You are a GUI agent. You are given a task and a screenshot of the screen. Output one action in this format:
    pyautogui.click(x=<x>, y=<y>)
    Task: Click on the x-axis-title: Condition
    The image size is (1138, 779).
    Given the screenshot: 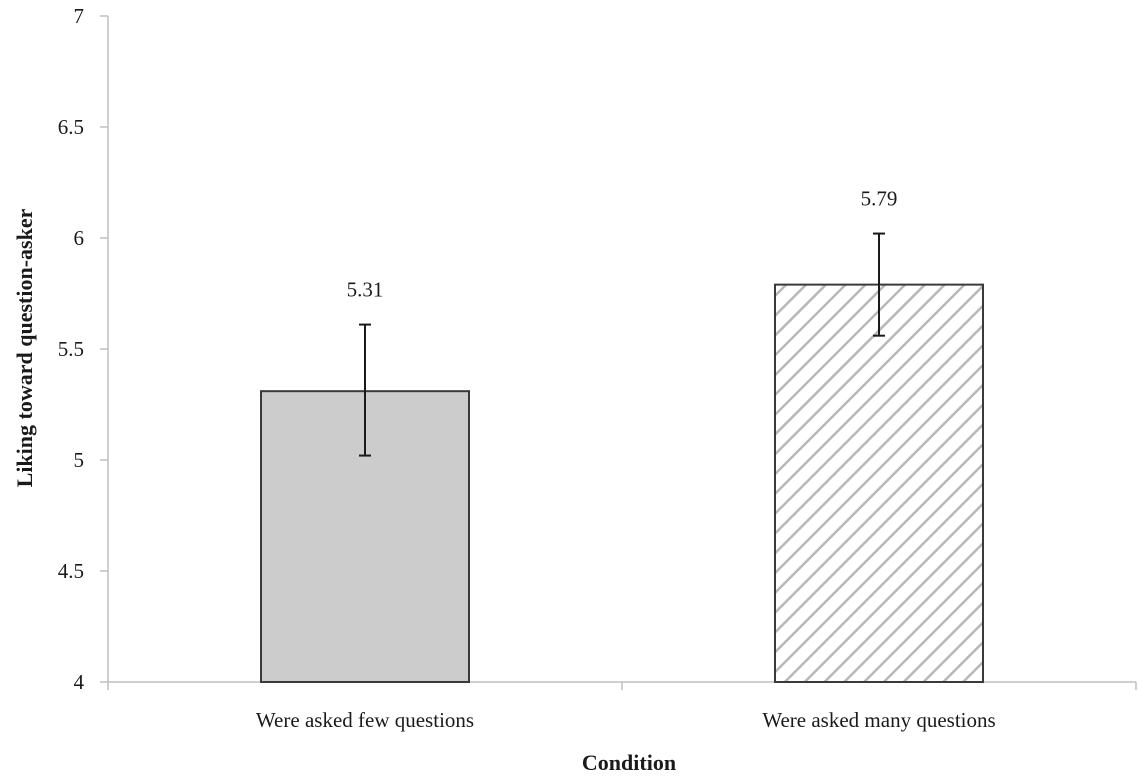 What is the action you would take?
    pyautogui.click(x=629, y=762)
    